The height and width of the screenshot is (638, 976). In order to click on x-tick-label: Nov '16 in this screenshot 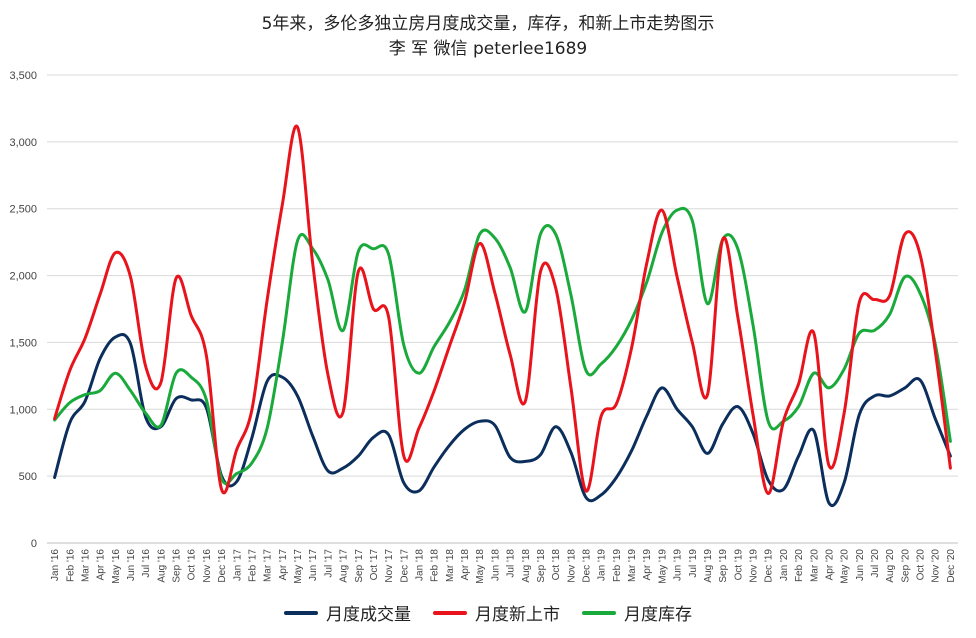, I will do `click(207, 566)`.